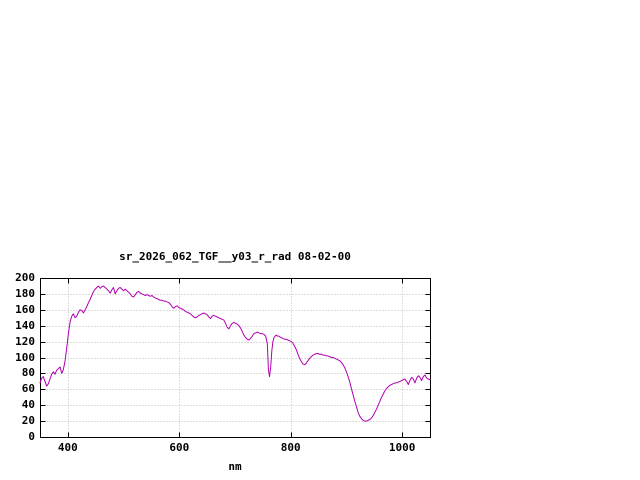  Describe the element at coordinates (28, 421) in the screenshot. I see `y-tick-label: 20` at that location.